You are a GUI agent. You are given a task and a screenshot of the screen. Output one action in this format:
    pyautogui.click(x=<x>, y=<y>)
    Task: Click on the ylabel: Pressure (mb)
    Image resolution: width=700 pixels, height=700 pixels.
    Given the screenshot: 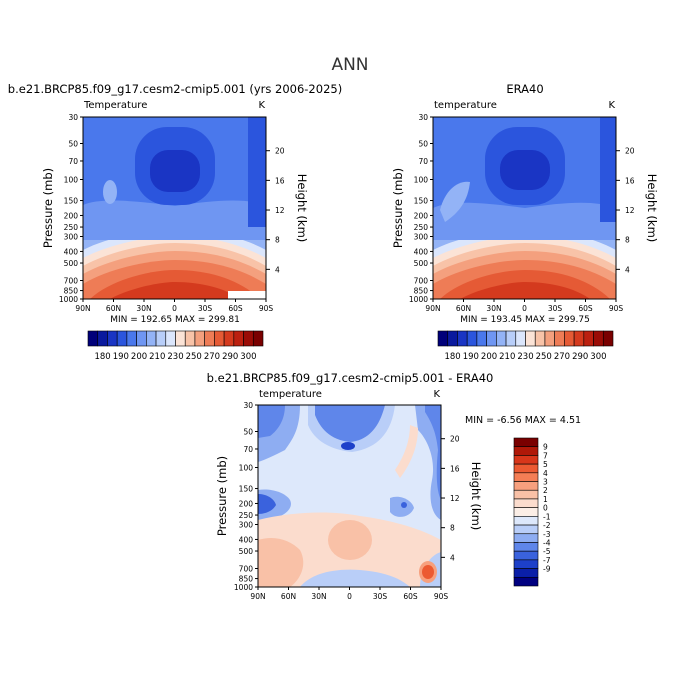 What is the action you would take?
    pyautogui.click(x=222, y=496)
    